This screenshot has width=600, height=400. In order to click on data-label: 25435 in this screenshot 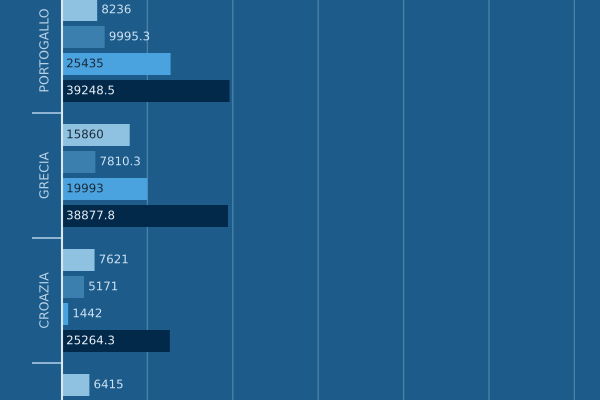, I will do `click(85, 63)`.